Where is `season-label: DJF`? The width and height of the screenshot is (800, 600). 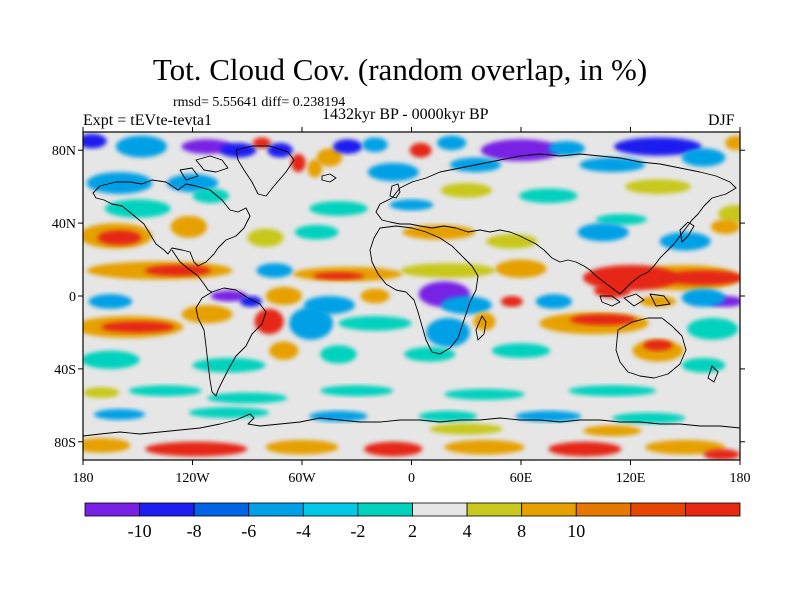 season-label: DJF is located at coordinates (721, 120).